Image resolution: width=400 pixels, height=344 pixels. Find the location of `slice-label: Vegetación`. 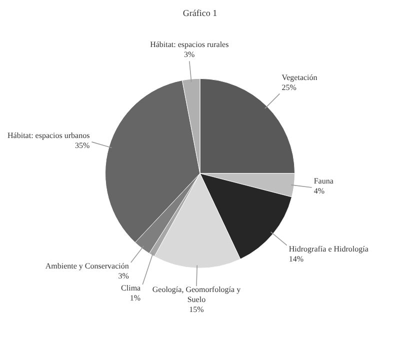

slice-label: Vegetación is located at coordinates (300, 77).